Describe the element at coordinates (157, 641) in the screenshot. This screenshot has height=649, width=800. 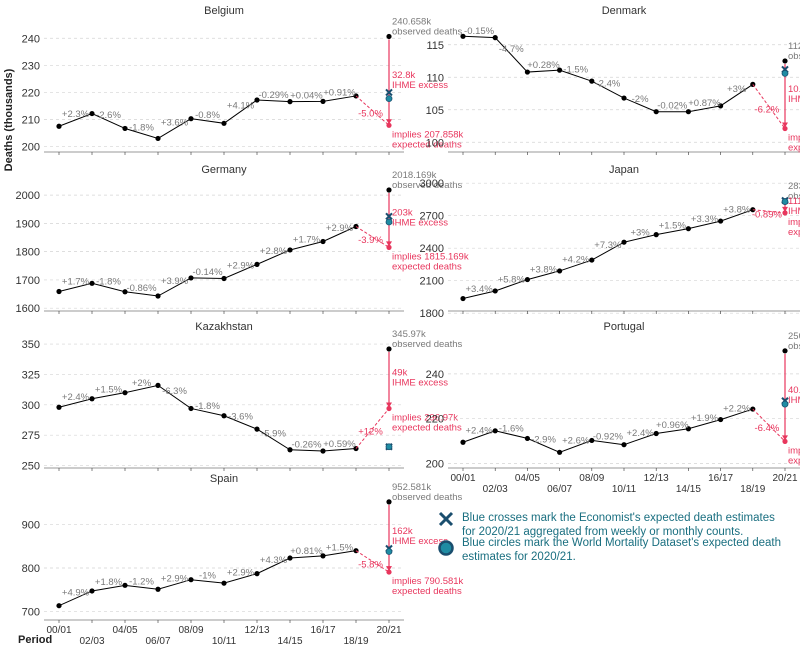
I see `x-tick-label: 06/07` at that location.